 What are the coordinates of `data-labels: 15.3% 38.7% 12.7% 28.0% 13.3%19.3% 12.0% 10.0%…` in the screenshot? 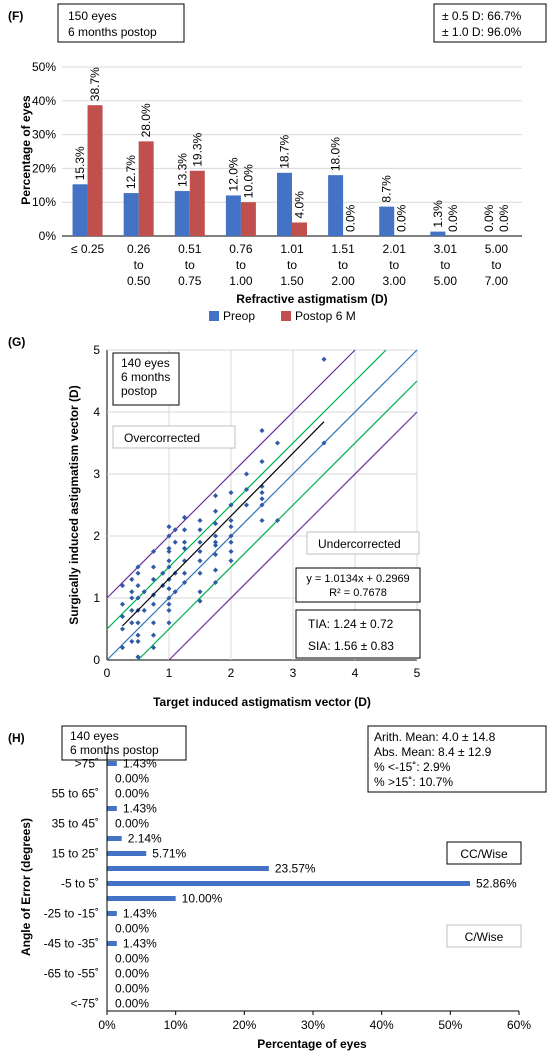 It's located at (292, 149).